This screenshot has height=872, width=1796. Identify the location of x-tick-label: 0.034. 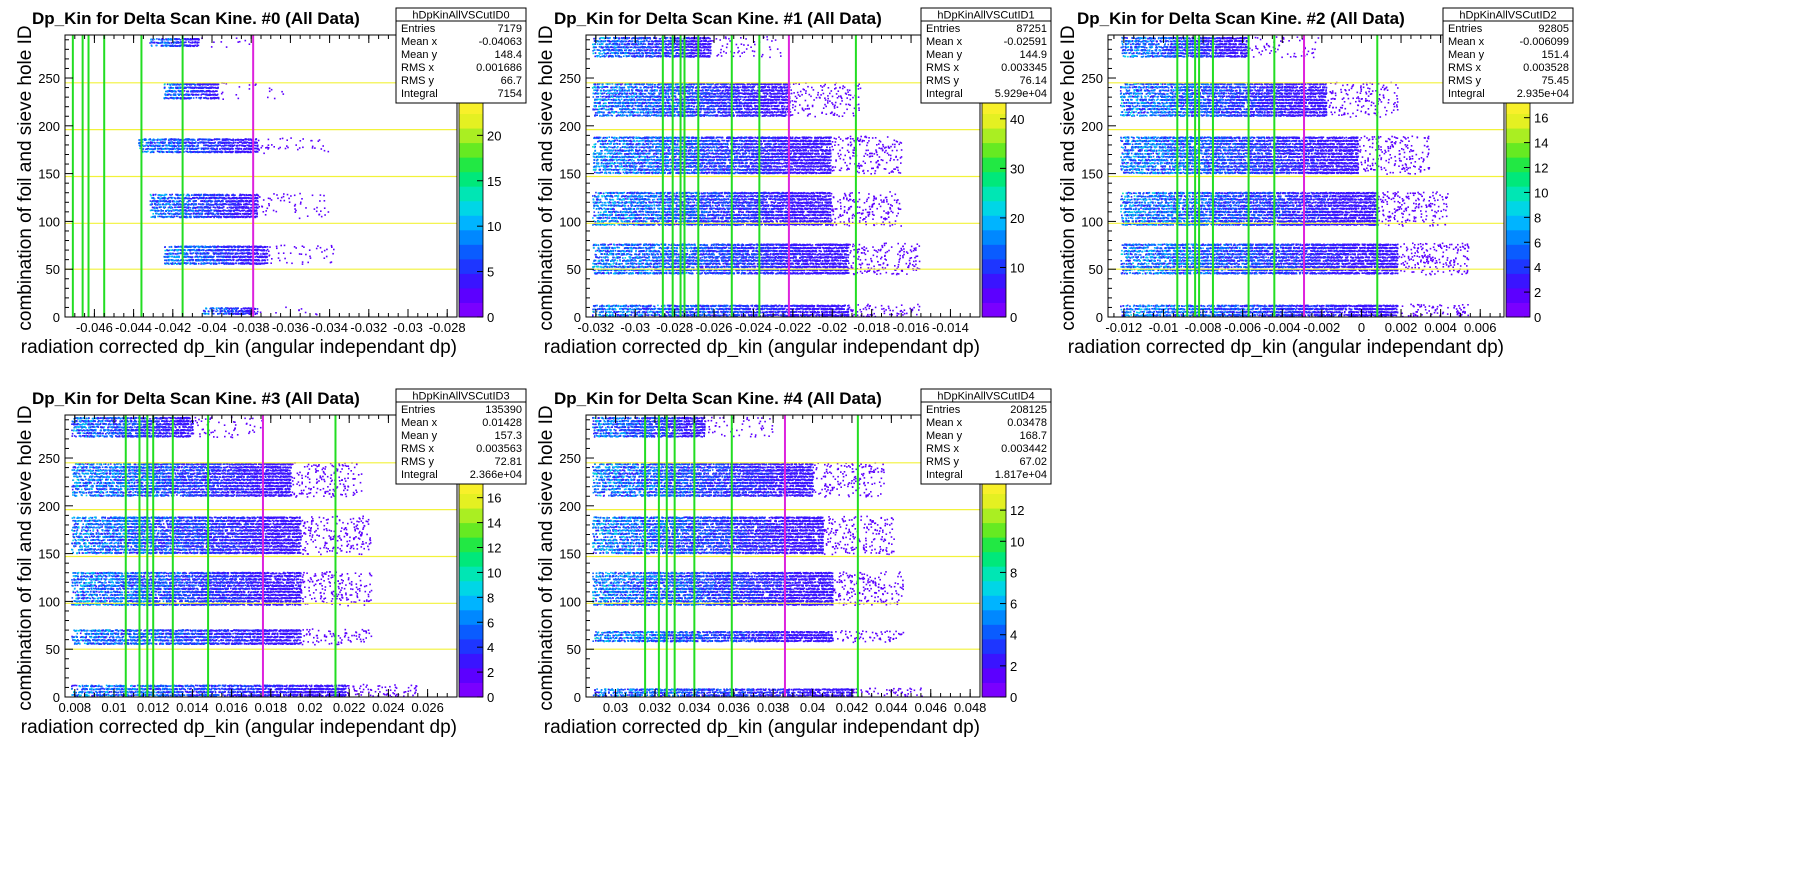
(694, 707).